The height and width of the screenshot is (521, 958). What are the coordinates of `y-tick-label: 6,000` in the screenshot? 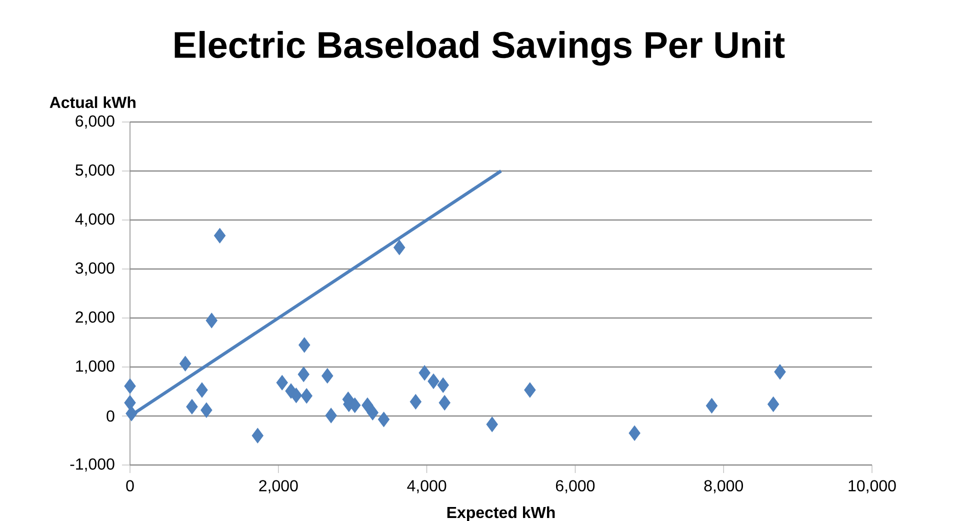 It's located at (95, 122).